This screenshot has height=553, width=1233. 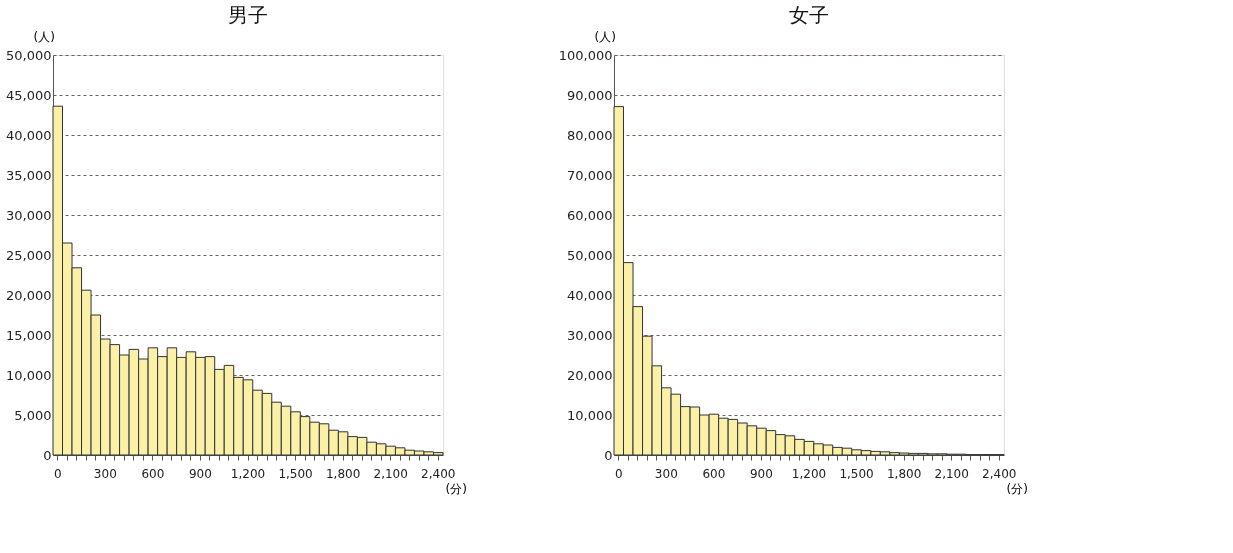 What do you see at coordinates (590, 215) in the screenshot?
I see `y-tick-label: 60,000` at bounding box center [590, 215].